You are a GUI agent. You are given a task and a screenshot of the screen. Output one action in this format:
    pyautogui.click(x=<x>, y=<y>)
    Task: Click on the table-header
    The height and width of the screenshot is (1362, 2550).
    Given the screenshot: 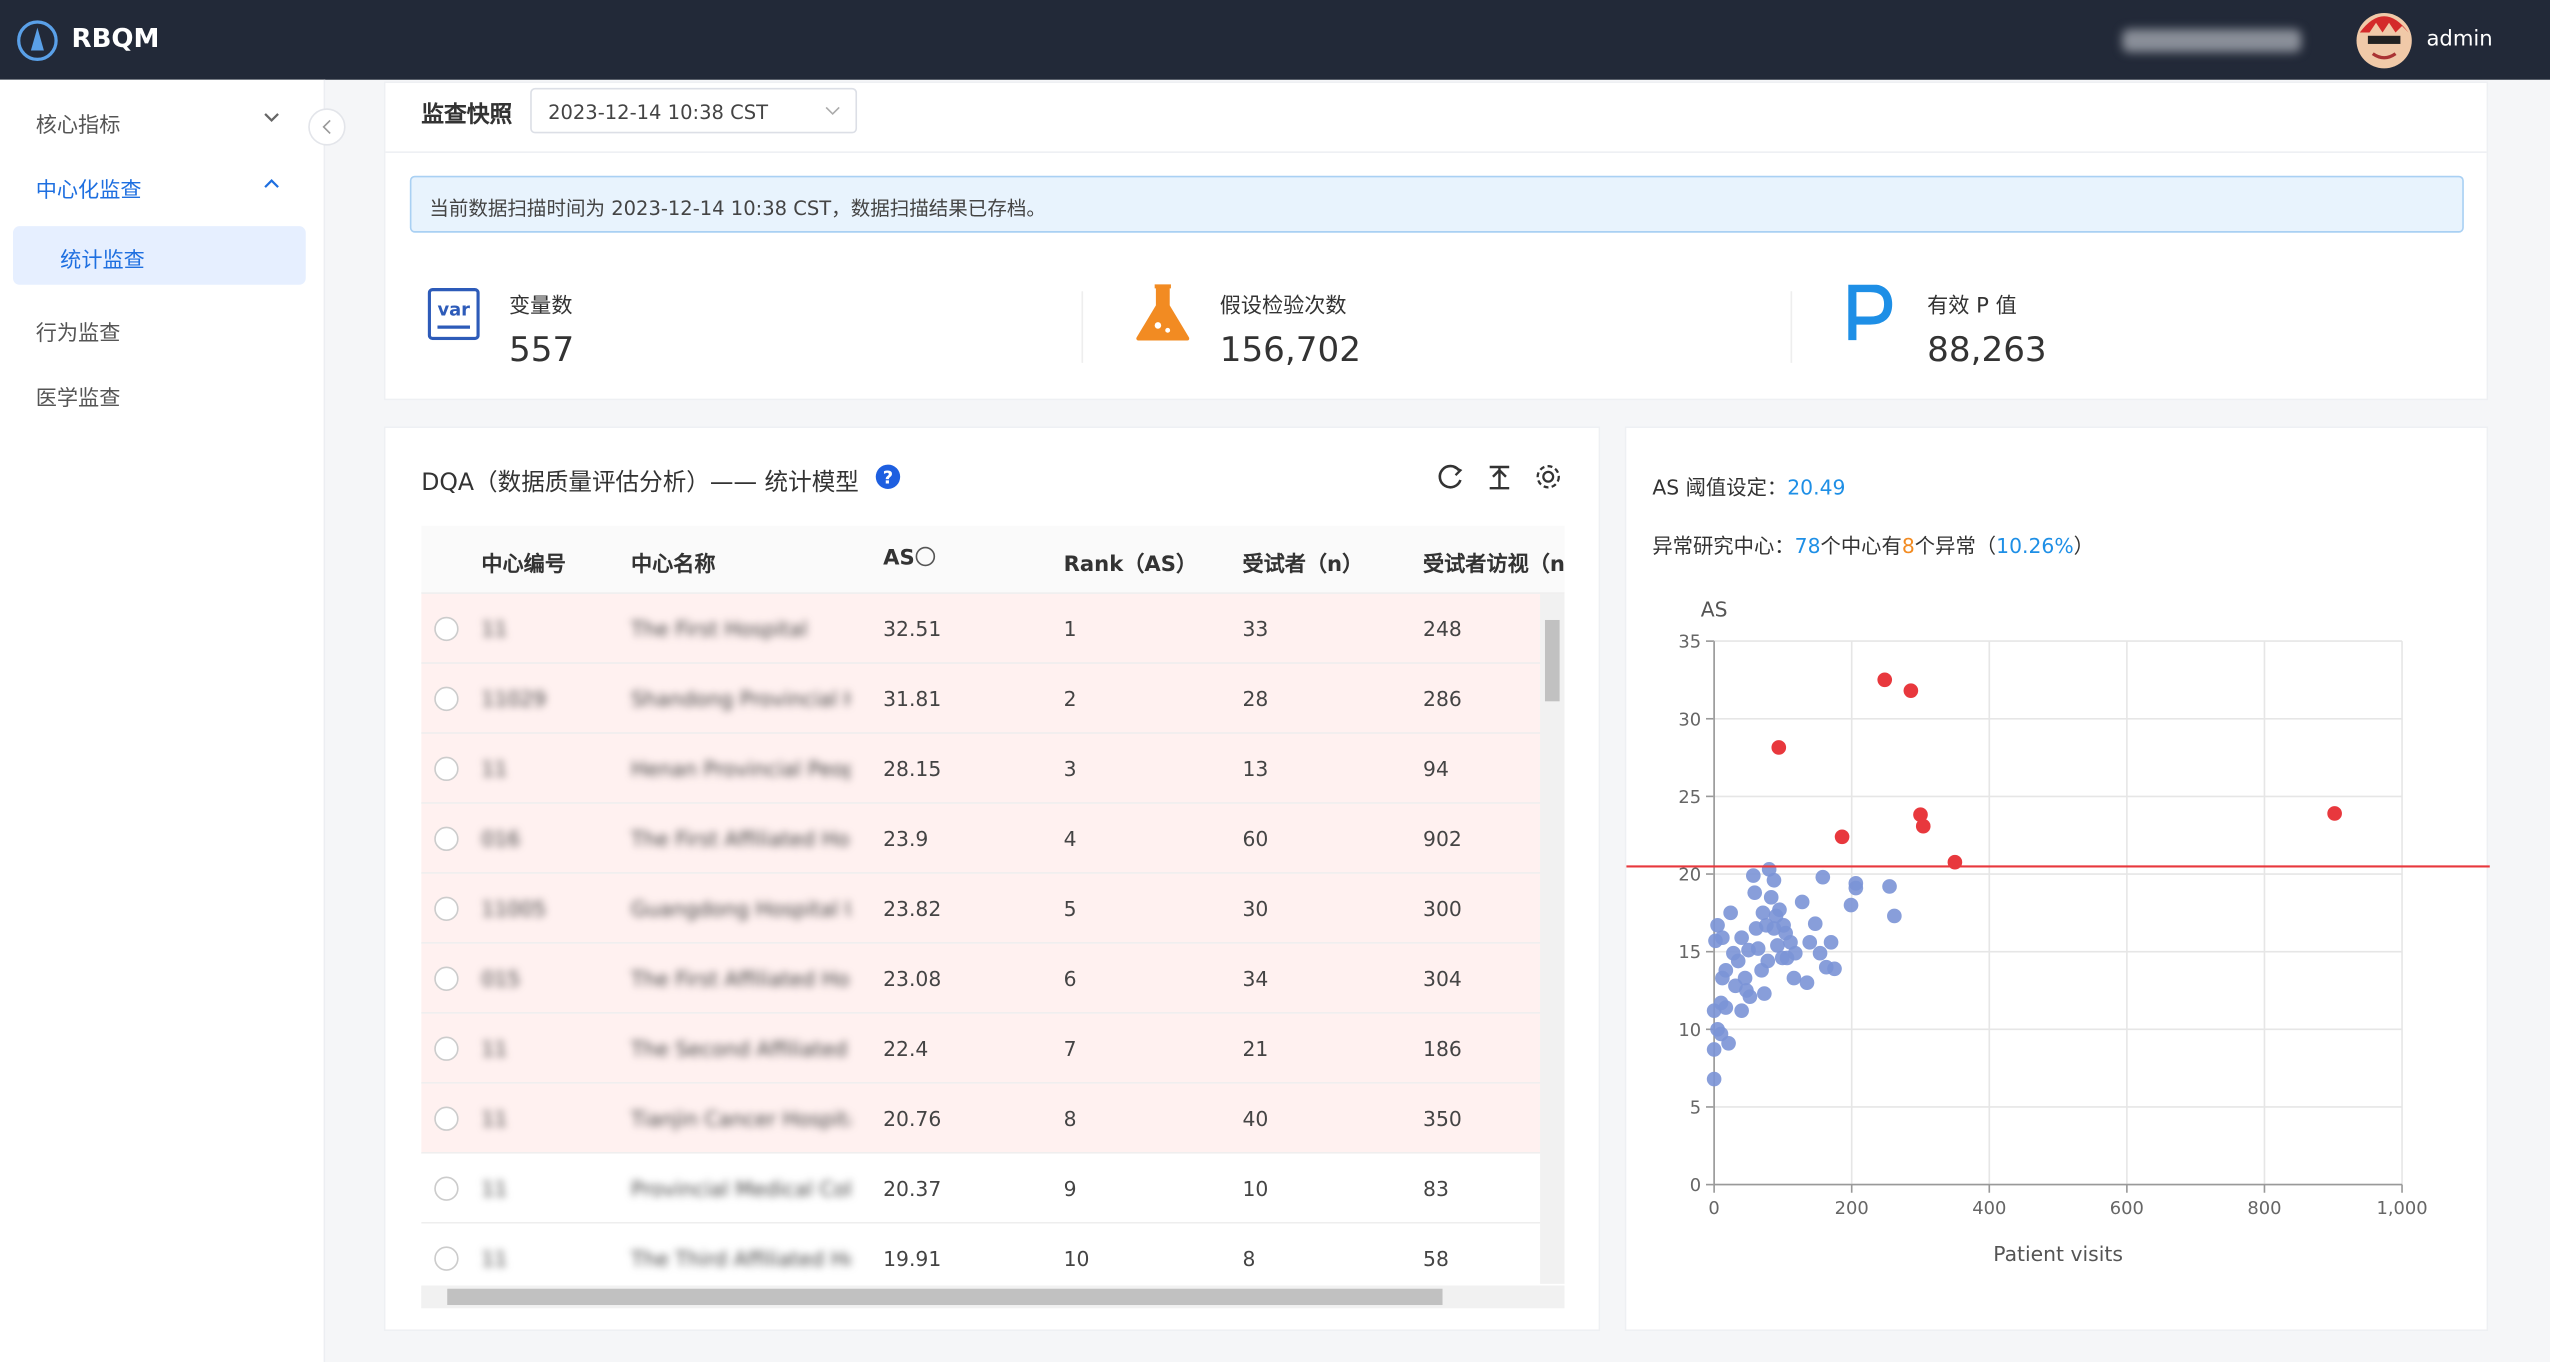 What is the action you would take?
    pyautogui.click(x=993, y=559)
    